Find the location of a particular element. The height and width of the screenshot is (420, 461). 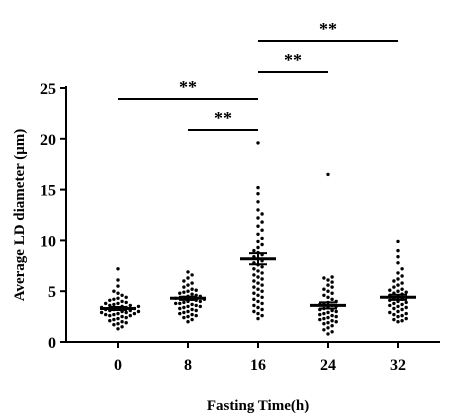

y-tick-label: 20 is located at coordinates (48, 140).